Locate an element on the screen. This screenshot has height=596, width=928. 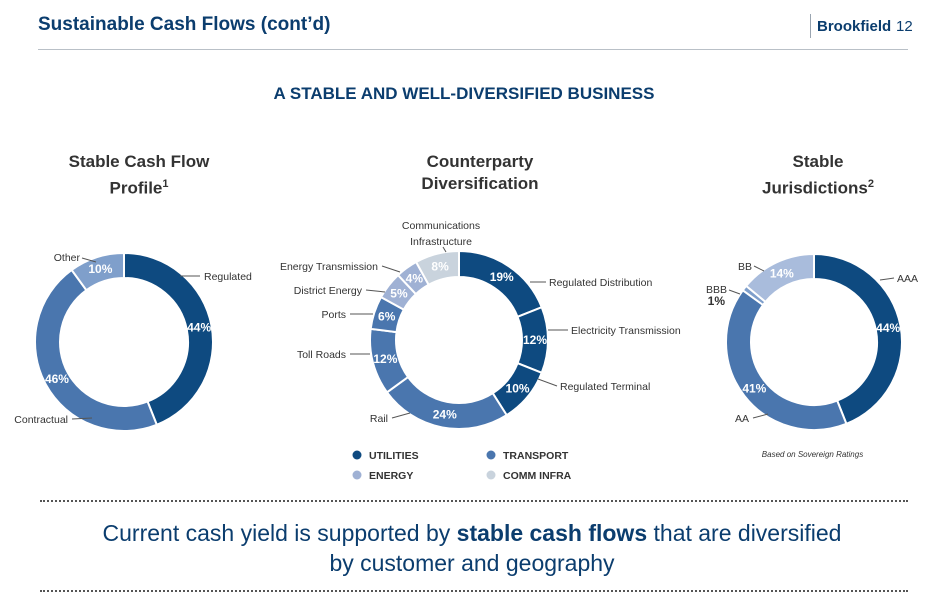
chart-title-line1: Stable Cash Flow is located at coordinates (139, 161).